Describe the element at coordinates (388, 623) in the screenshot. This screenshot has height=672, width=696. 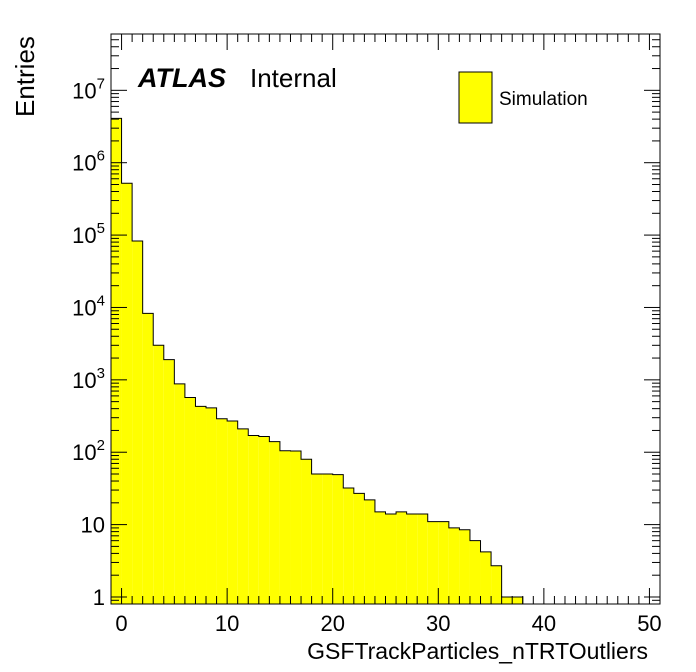
I see `x-tick-labels: 0 10 20 30 40 50` at that location.